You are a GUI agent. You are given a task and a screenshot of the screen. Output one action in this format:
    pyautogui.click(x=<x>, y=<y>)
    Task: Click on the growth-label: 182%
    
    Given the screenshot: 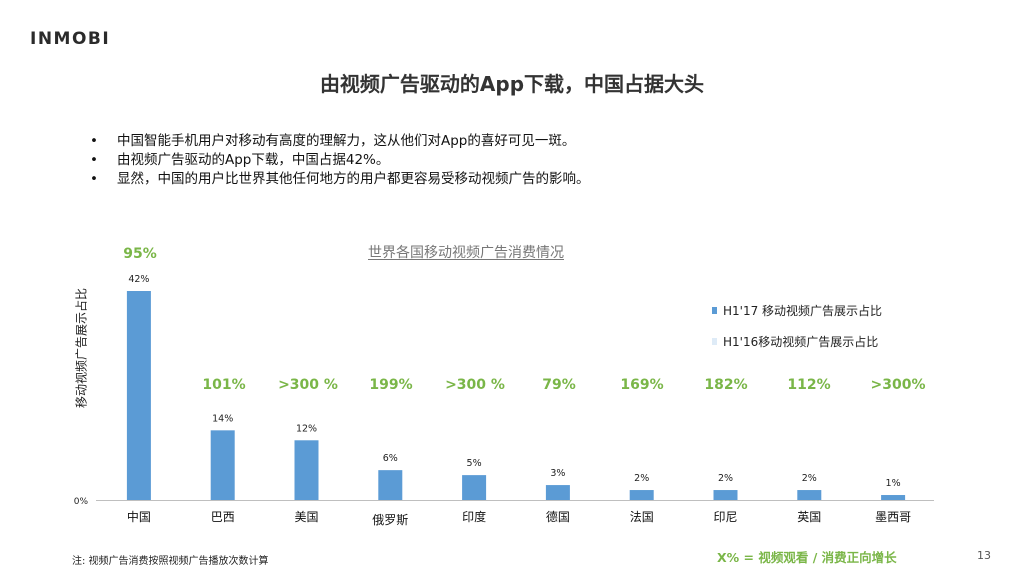 What is the action you would take?
    pyautogui.click(x=726, y=385)
    